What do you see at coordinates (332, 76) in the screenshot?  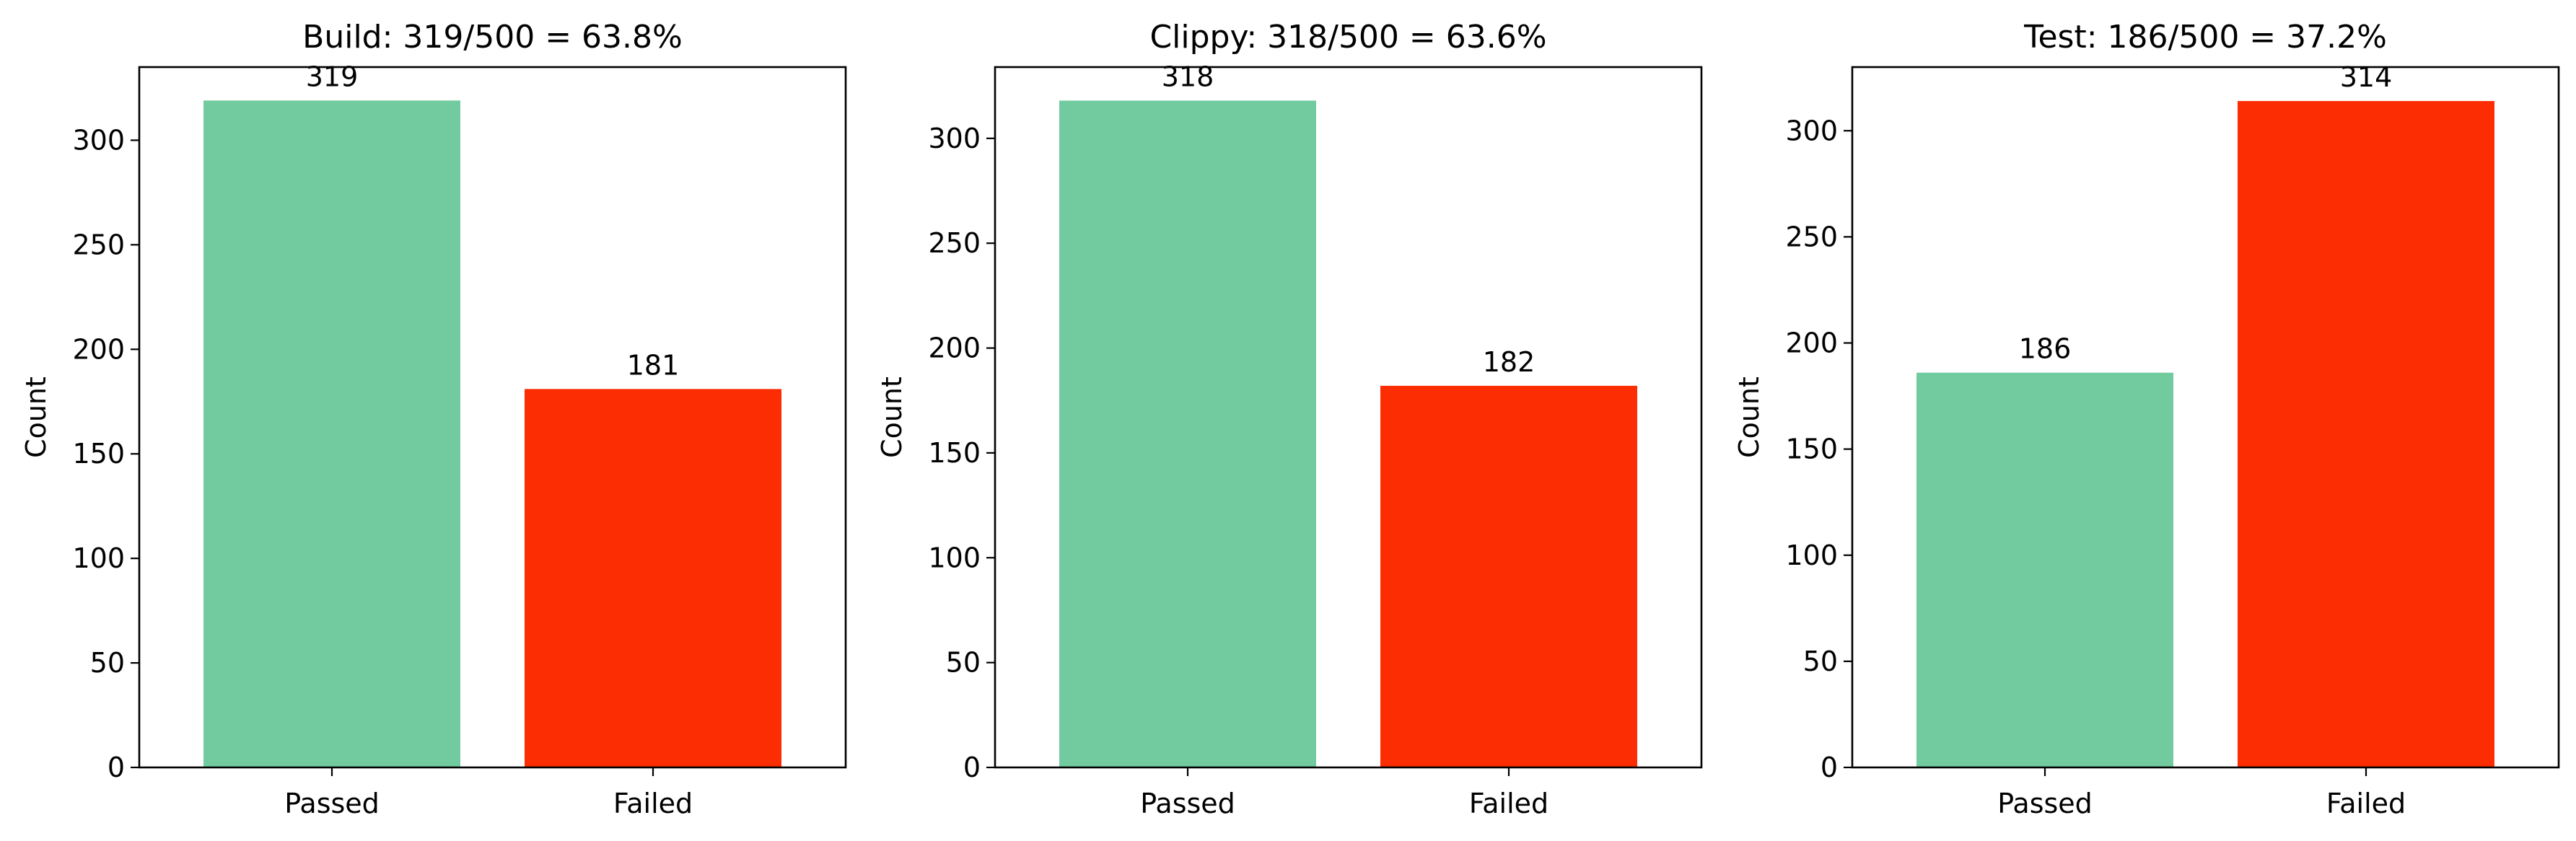 I see `data-label: 319` at bounding box center [332, 76].